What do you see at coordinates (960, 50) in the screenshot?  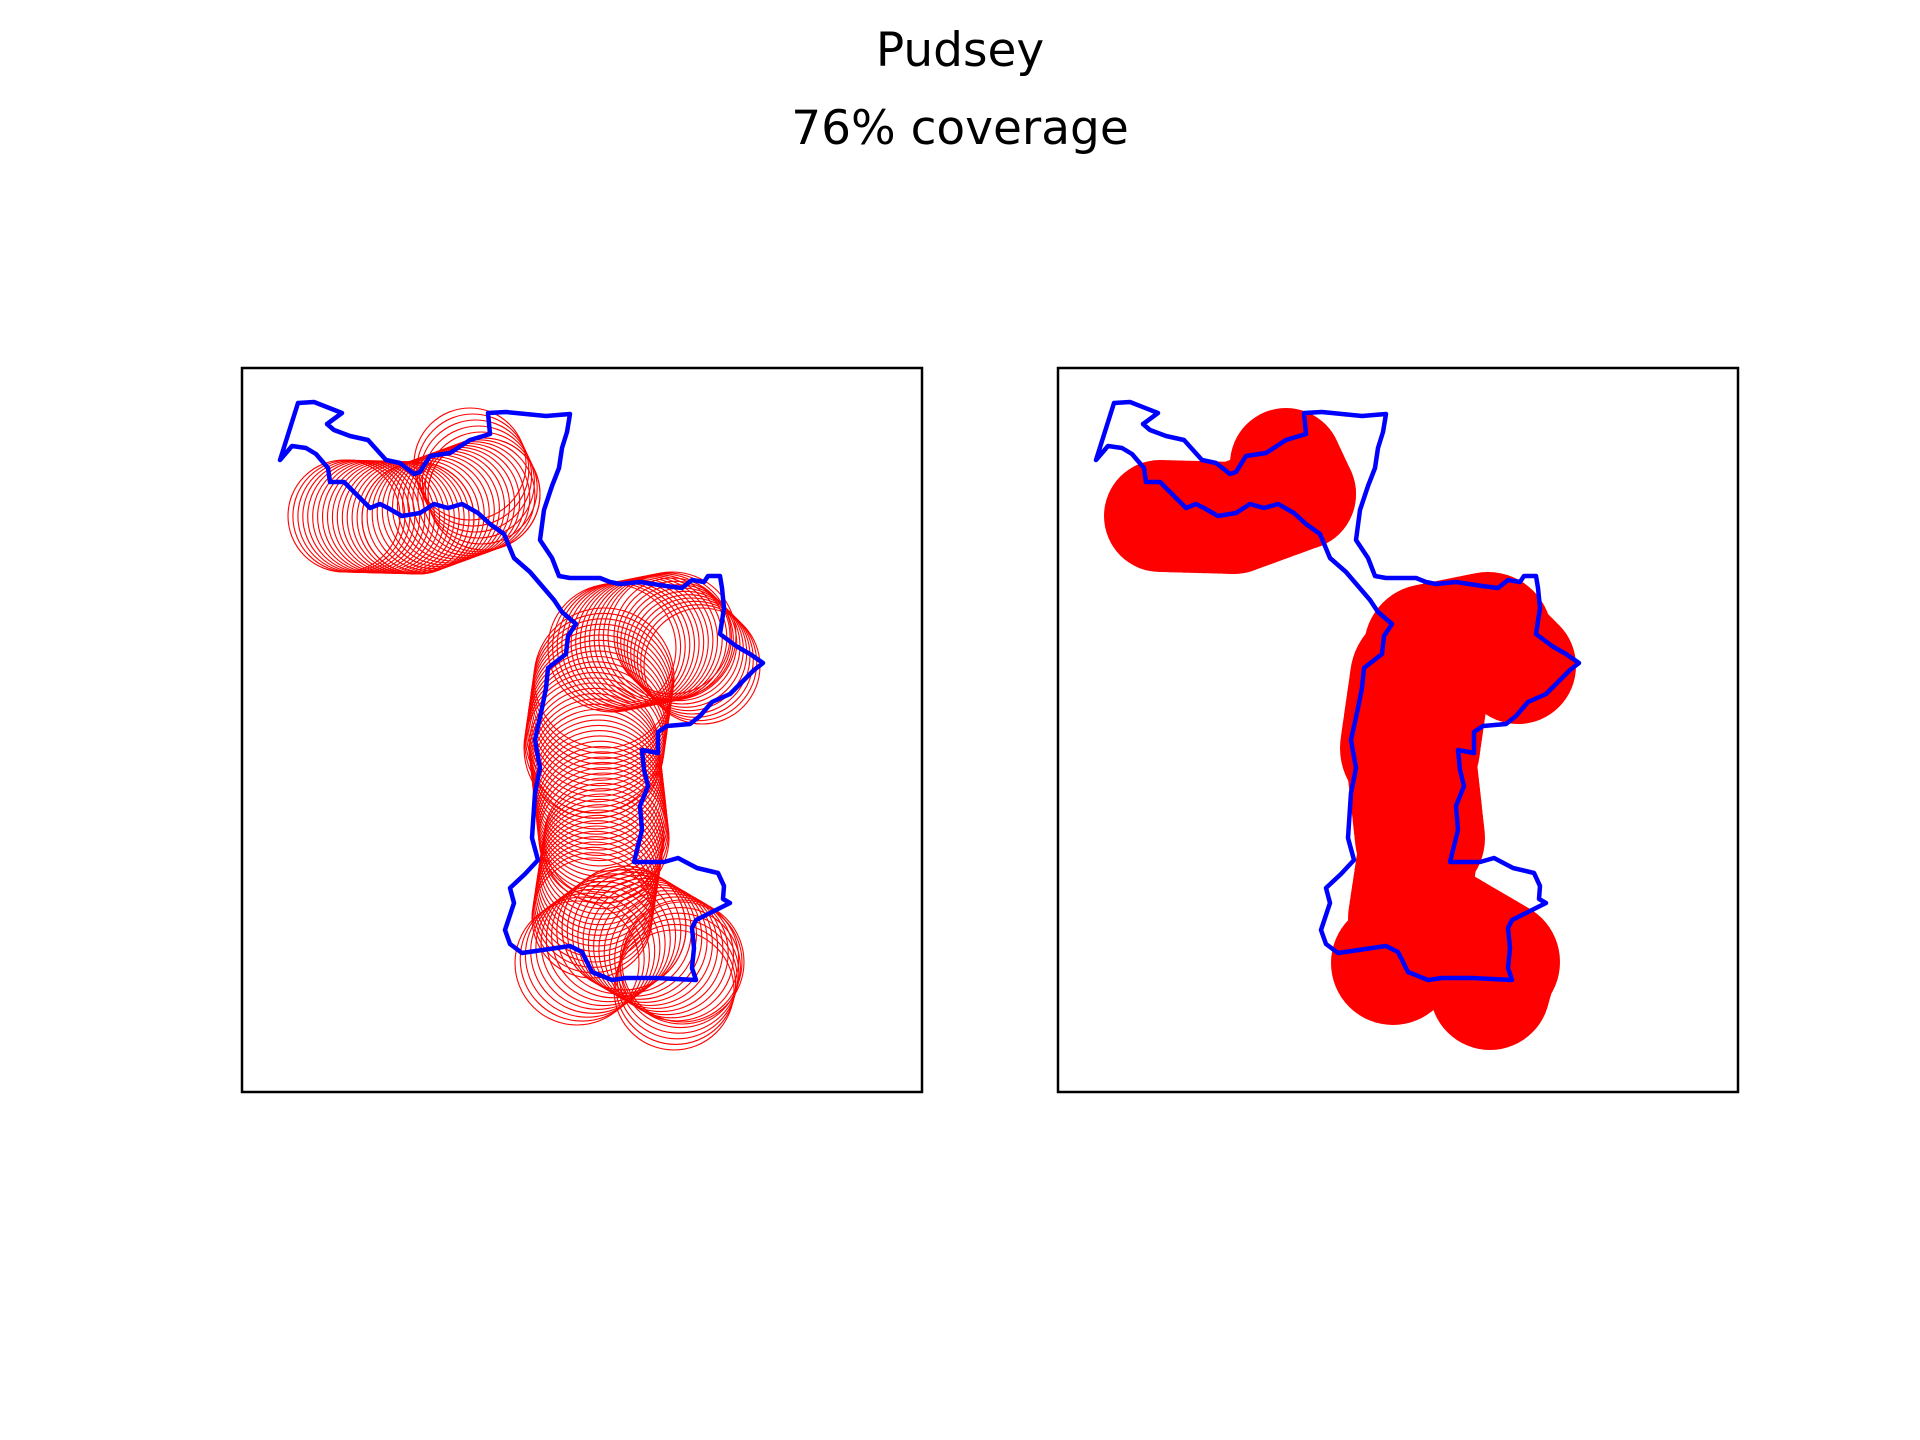 I see `figure-title: Pudsey` at bounding box center [960, 50].